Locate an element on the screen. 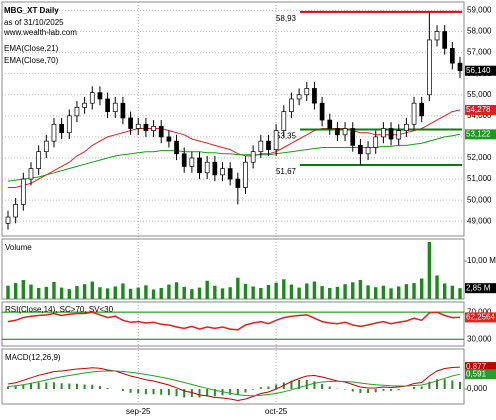 This screenshot has width=496, height=420. level-label: 51,67 is located at coordinates (286, 171).